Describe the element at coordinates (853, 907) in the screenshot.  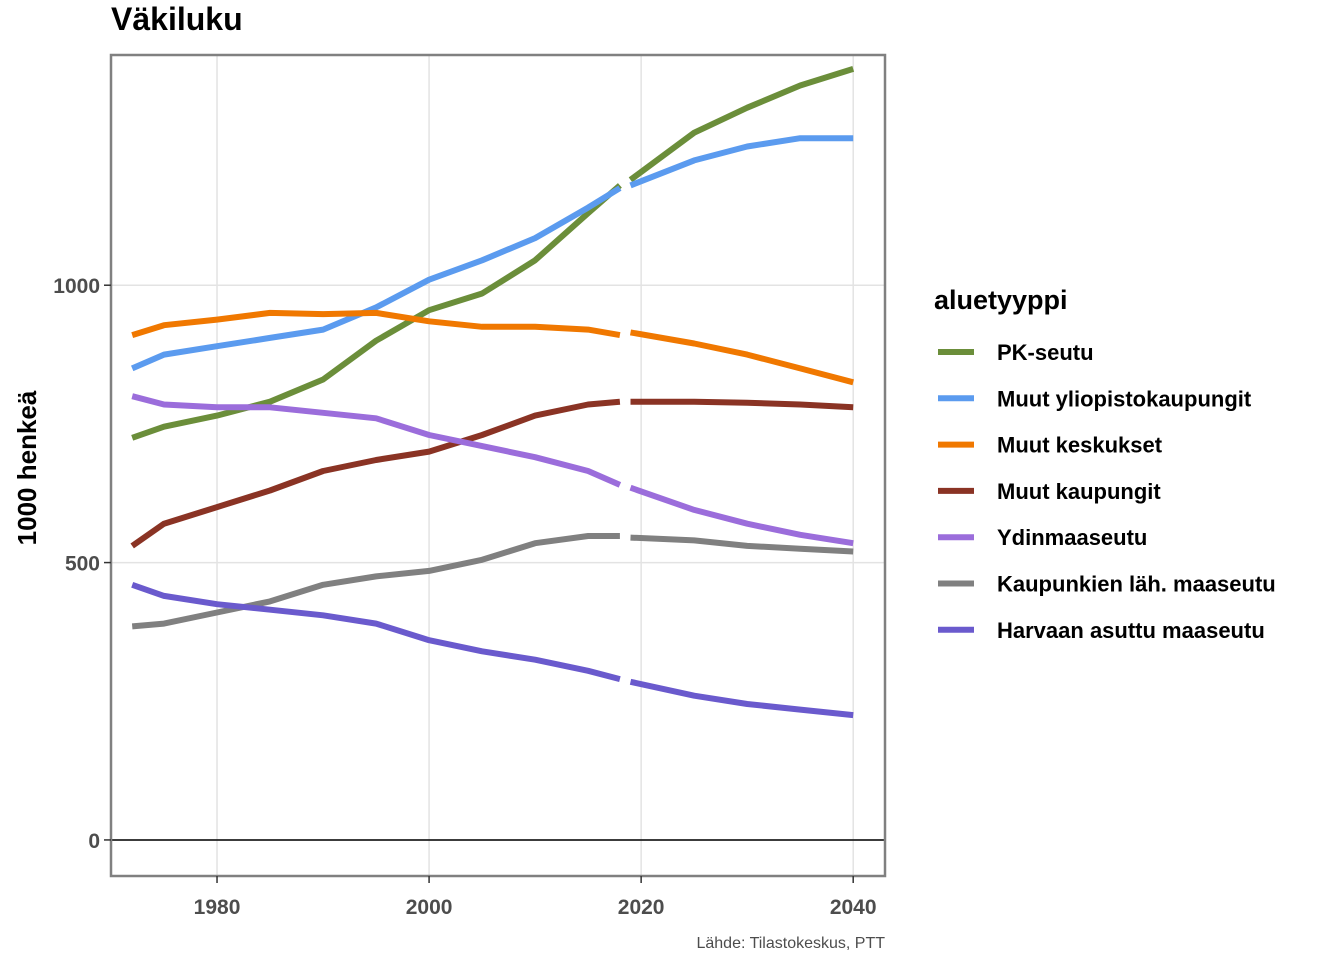
I see `x-tick-label: 2040` at that location.